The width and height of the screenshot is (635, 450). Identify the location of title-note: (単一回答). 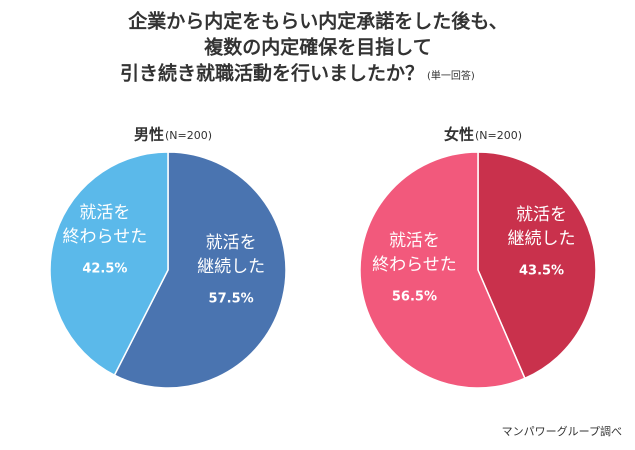
(451, 75).